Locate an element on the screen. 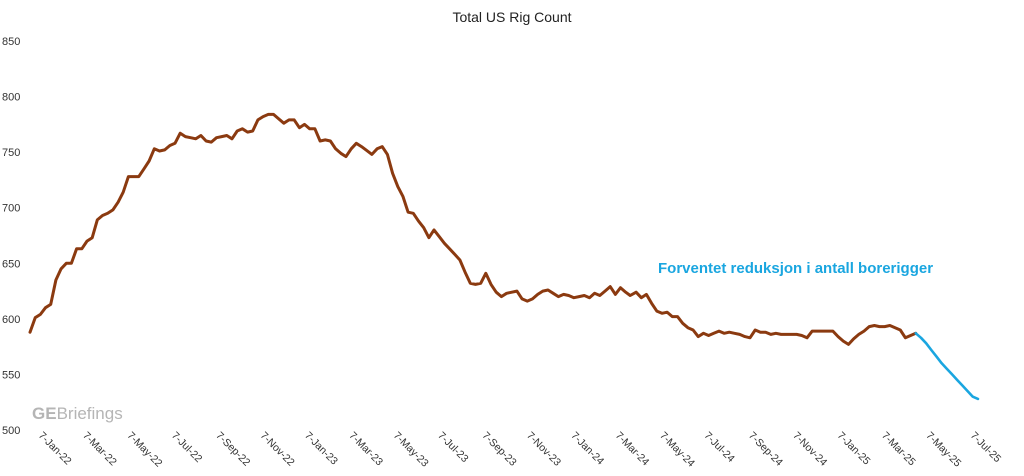 The height and width of the screenshot is (476, 1024). watermark-bold: GE is located at coordinates (44, 413).